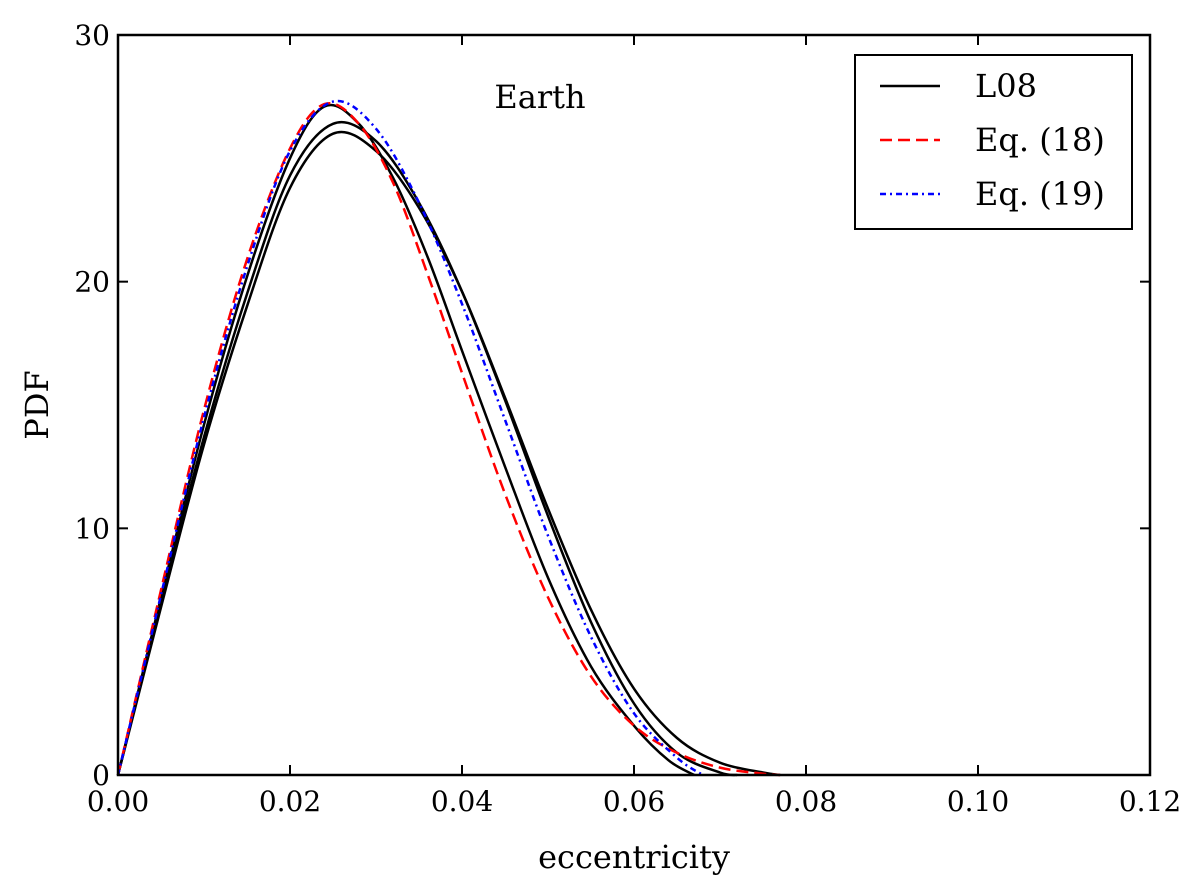 The width and height of the screenshot is (1200, 895). Describe the element at coordinates (462, 801) in the screenshot. I see `x-tick-label: 0.04` at that location.